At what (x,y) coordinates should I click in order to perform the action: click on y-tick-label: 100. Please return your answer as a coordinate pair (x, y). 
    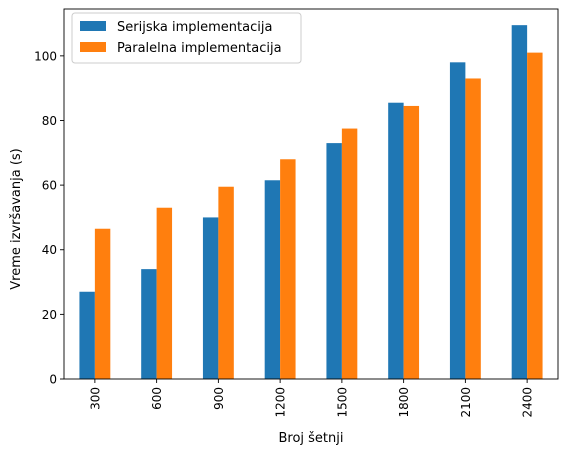
    Looking at the image, I should click on (45, 56).